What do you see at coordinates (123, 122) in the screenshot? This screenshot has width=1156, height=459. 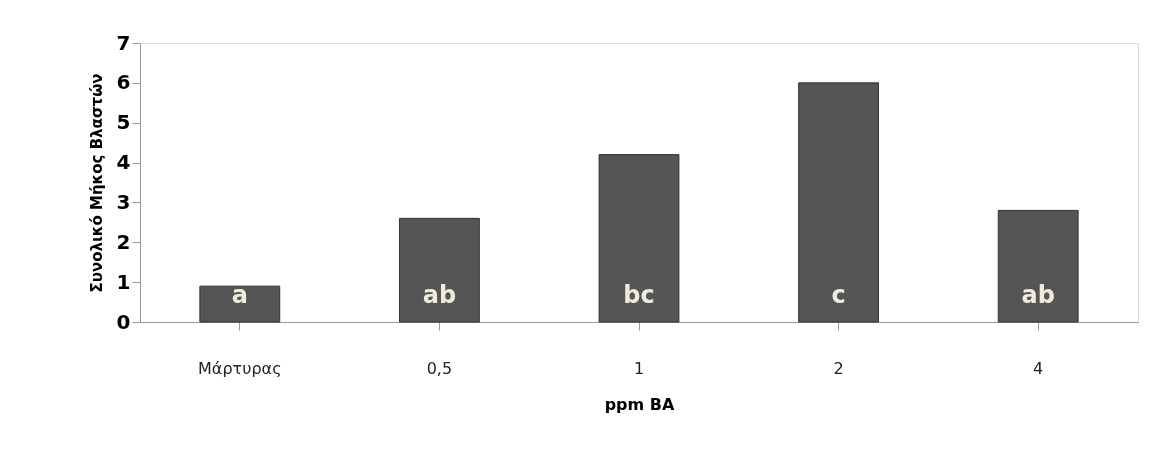 I see `y-tick-label: 5` at bounding box center [123, 122].